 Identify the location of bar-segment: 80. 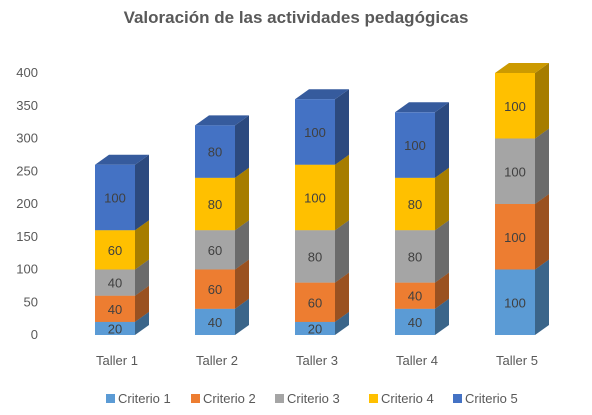
(222, 199).